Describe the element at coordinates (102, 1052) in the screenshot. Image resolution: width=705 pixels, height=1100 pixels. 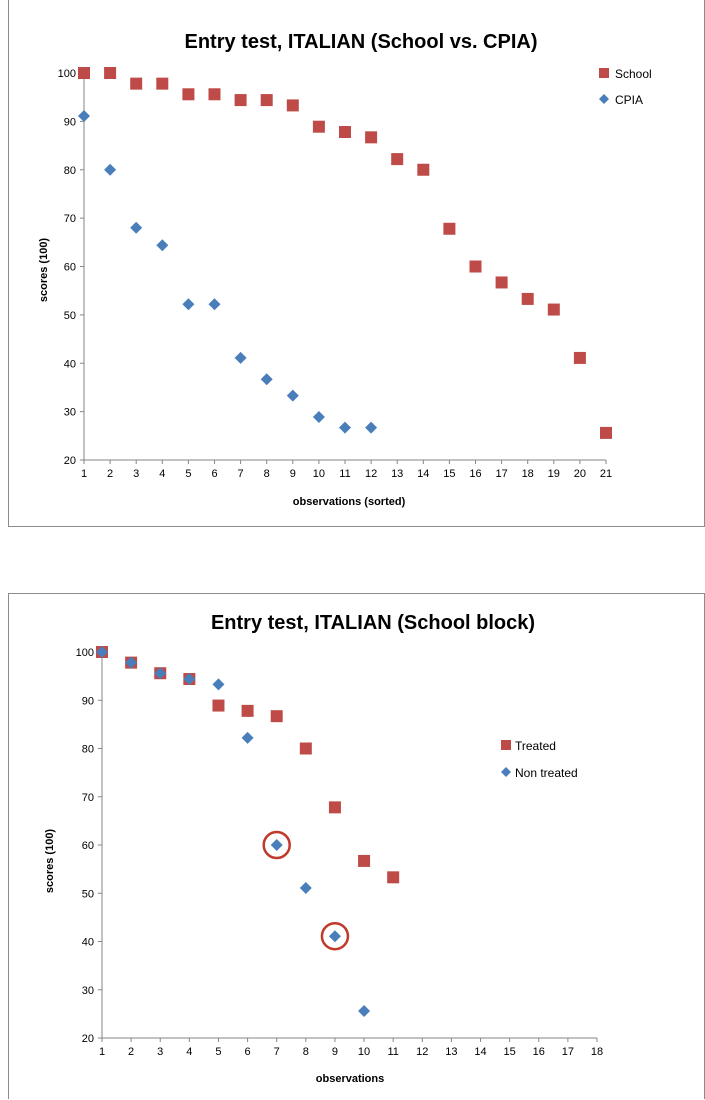
I see `x-tick-label: 1` at that location.